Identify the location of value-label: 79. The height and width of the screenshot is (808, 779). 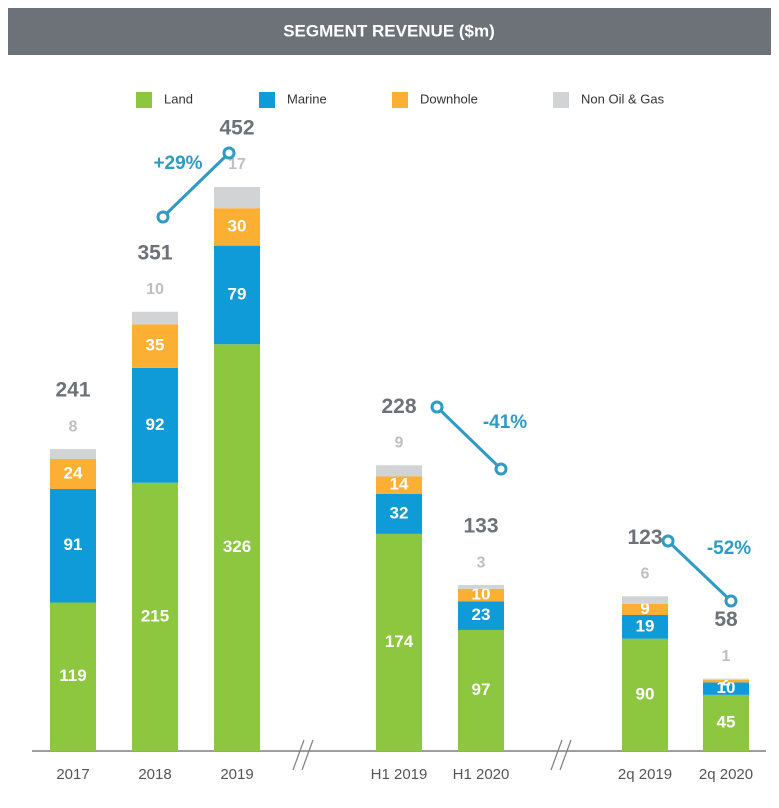
(237, 293).